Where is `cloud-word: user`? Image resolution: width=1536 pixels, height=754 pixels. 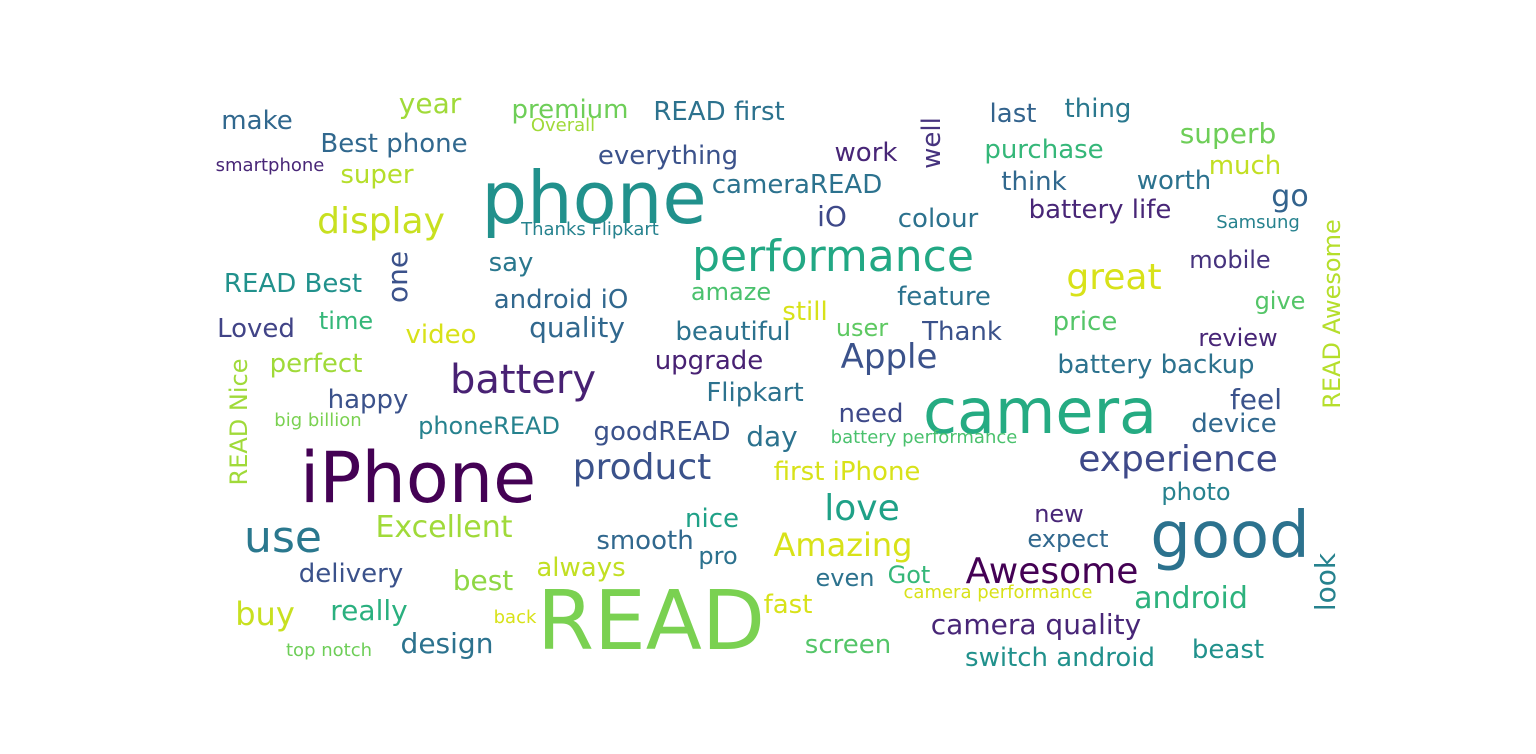 cloud-word: user is located at coordinates (862, 328).